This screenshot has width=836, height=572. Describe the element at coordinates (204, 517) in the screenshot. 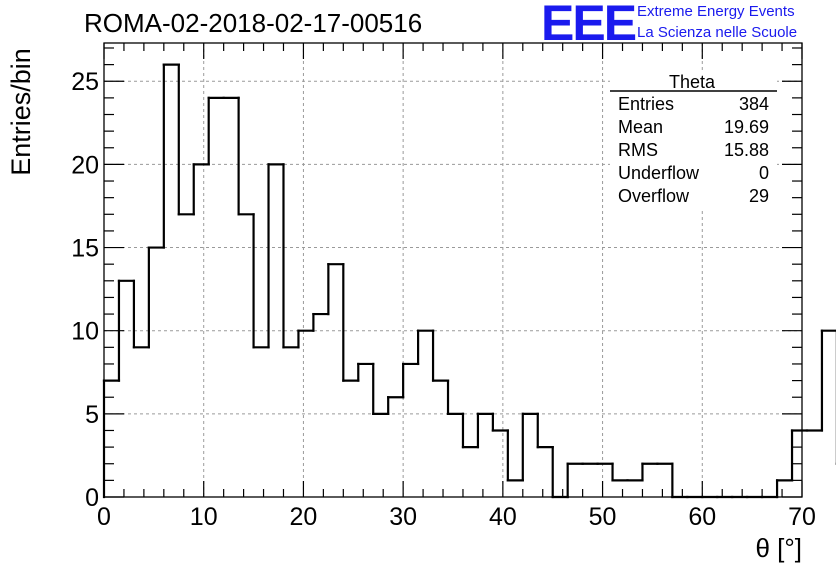

I see `x-tick-label: 10` at that location.